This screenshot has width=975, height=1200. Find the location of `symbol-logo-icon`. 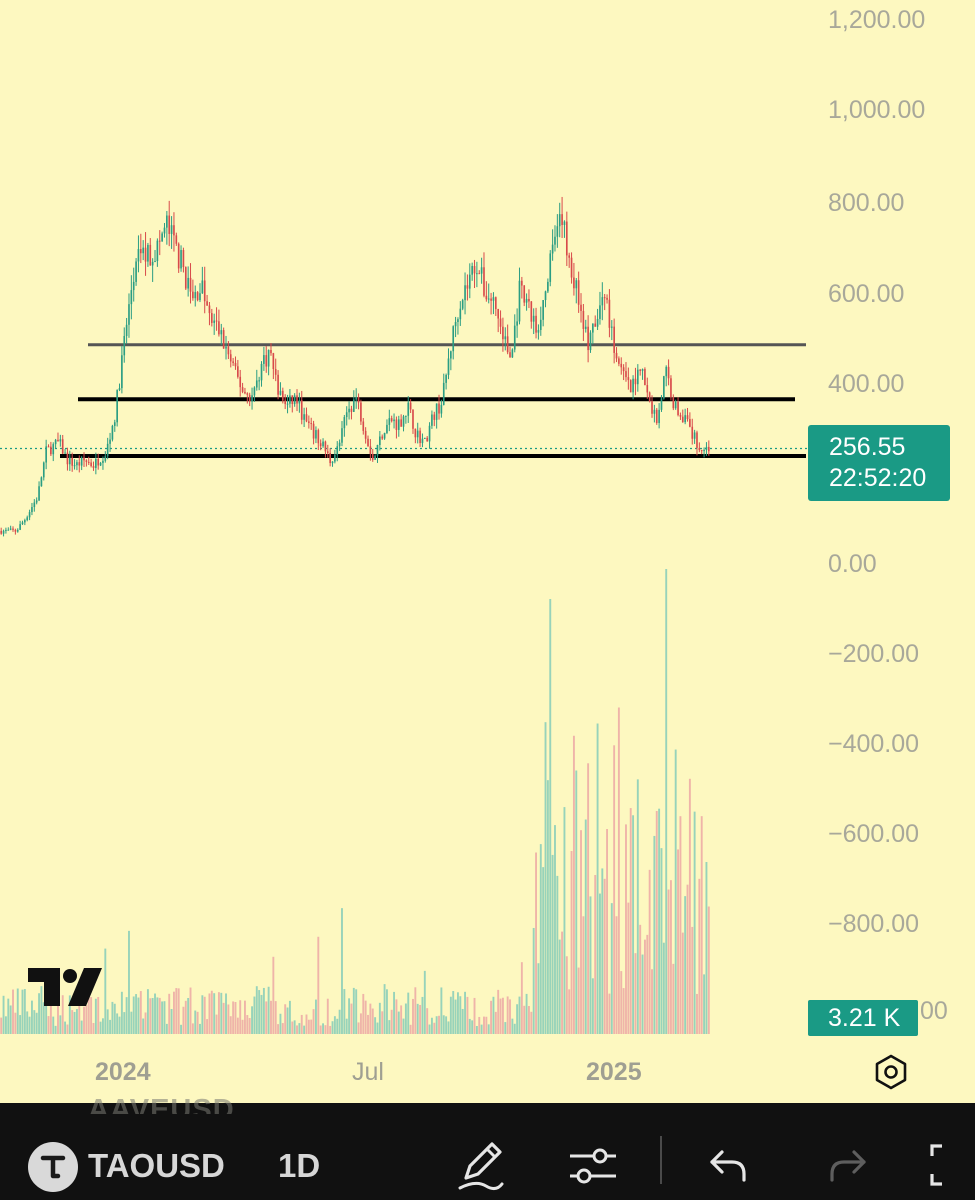

symbol-logo-icon is located at coordinates (53, 1167).